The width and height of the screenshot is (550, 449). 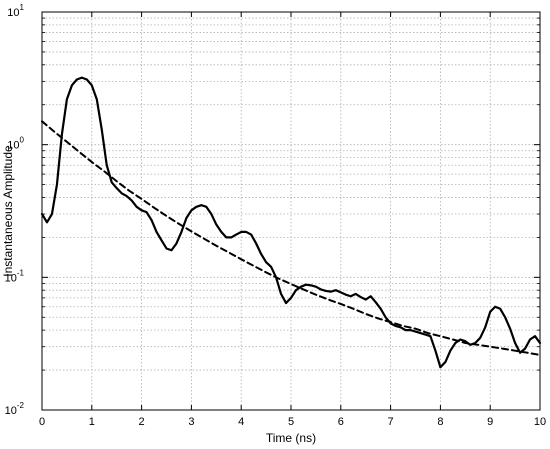 What do you see at coordinates (440, 422) in the screenshot?
I see `x-tick-label: 8` at bounding box center [440, 422].